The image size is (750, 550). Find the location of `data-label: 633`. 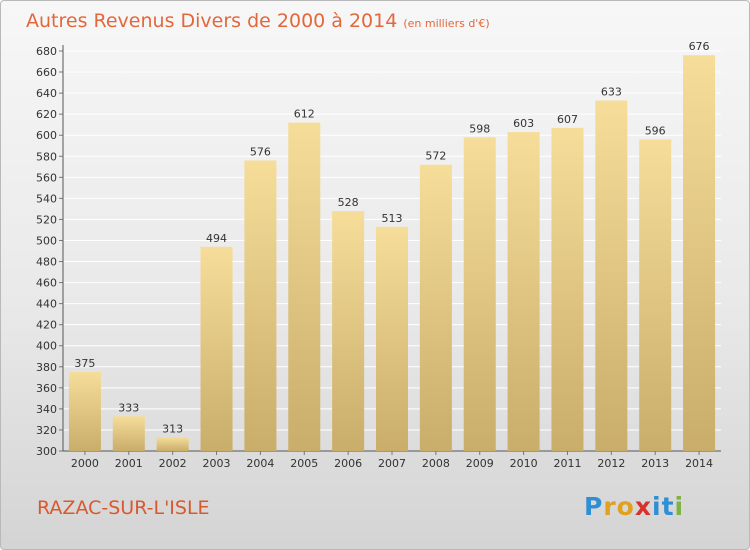

data-label: 633 is located at coordinates (611, 91).